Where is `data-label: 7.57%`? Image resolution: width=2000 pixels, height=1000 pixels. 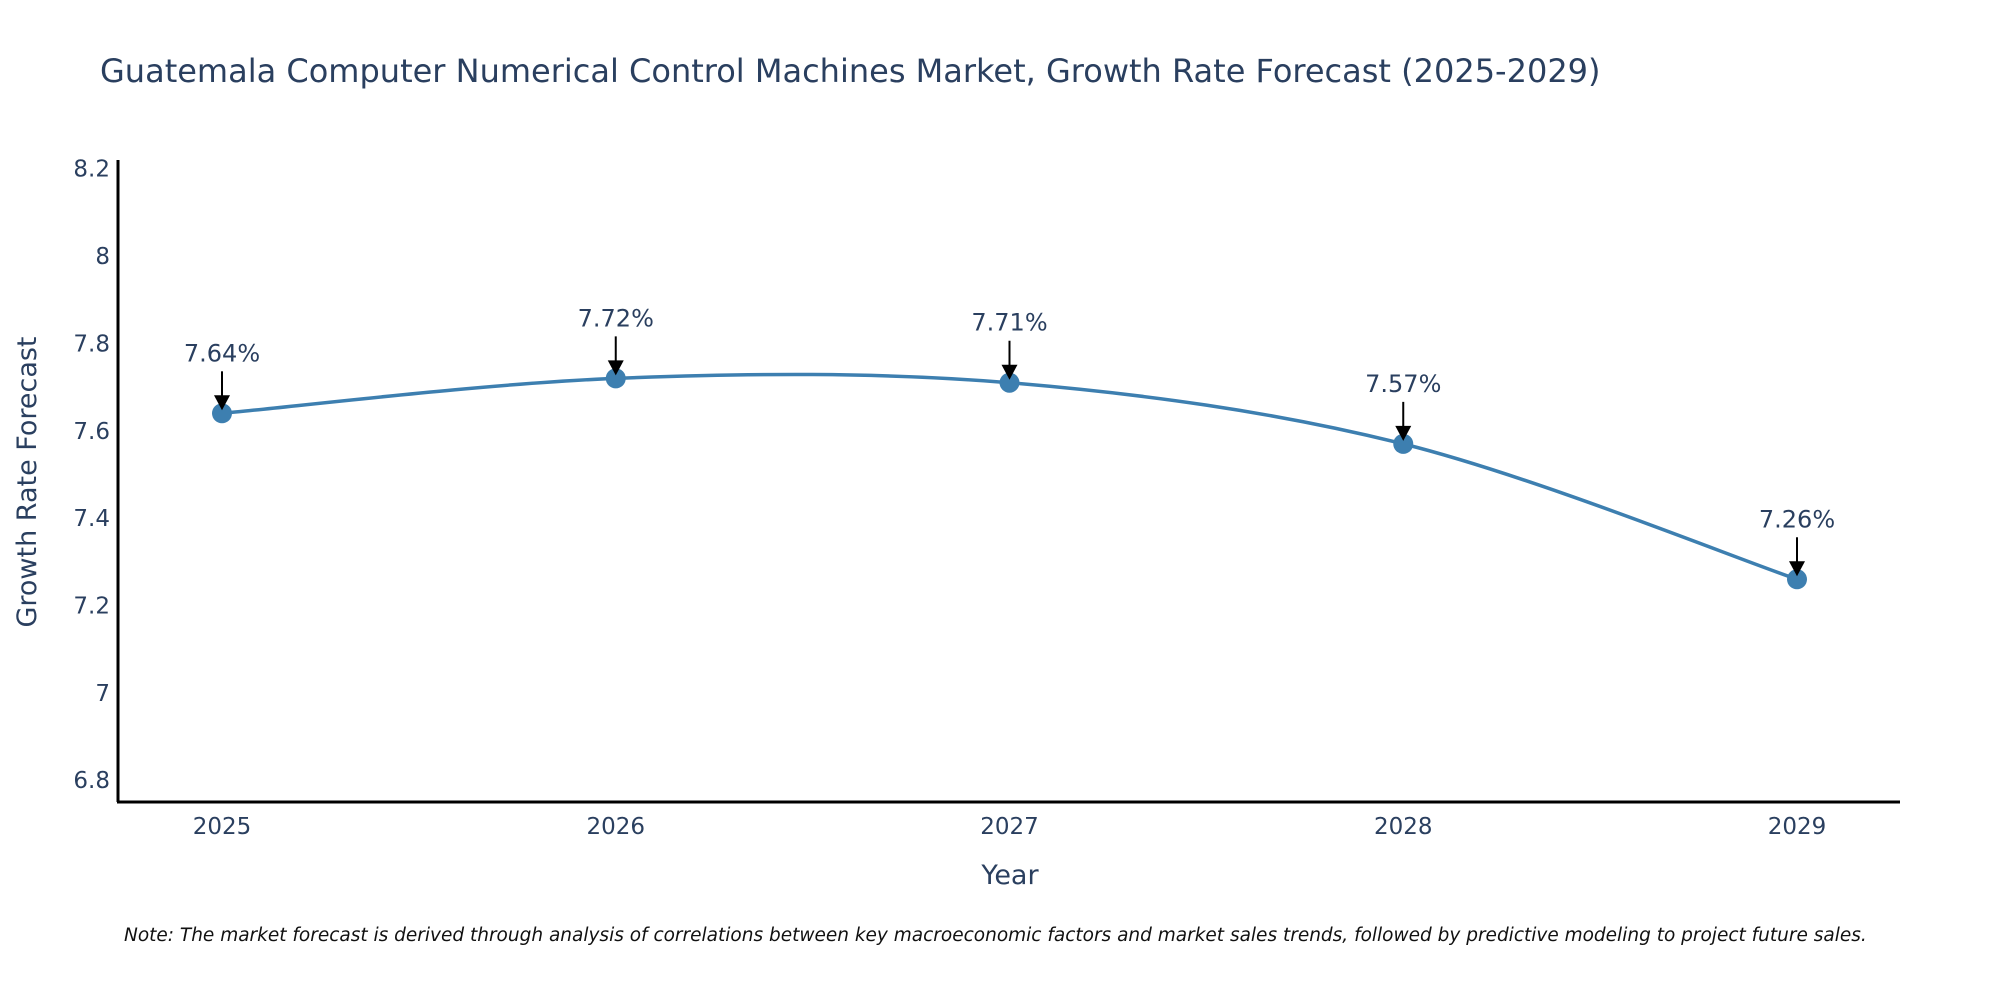 data-label: 7.57% is located at coordinates (1403, 384).